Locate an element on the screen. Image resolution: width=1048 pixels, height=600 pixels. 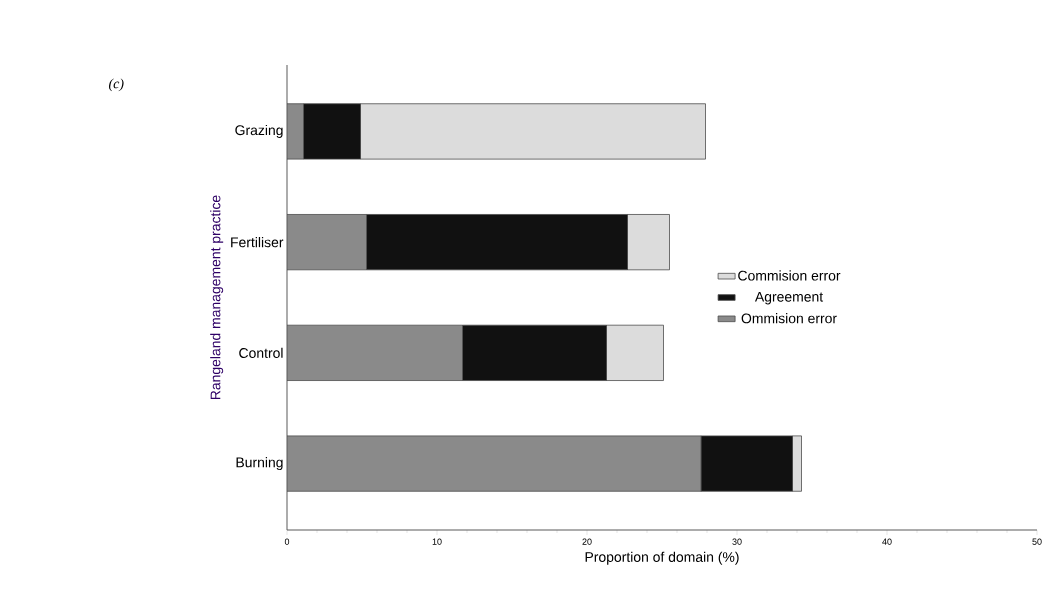
legend-label: Commision error is located at coordinates (789, 275).